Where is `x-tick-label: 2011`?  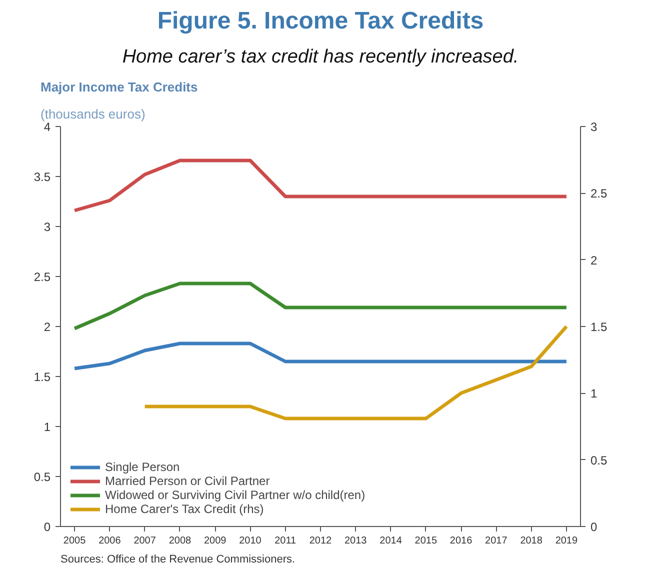 x-tick-label: 2011 is located at coordinates (285, 541).